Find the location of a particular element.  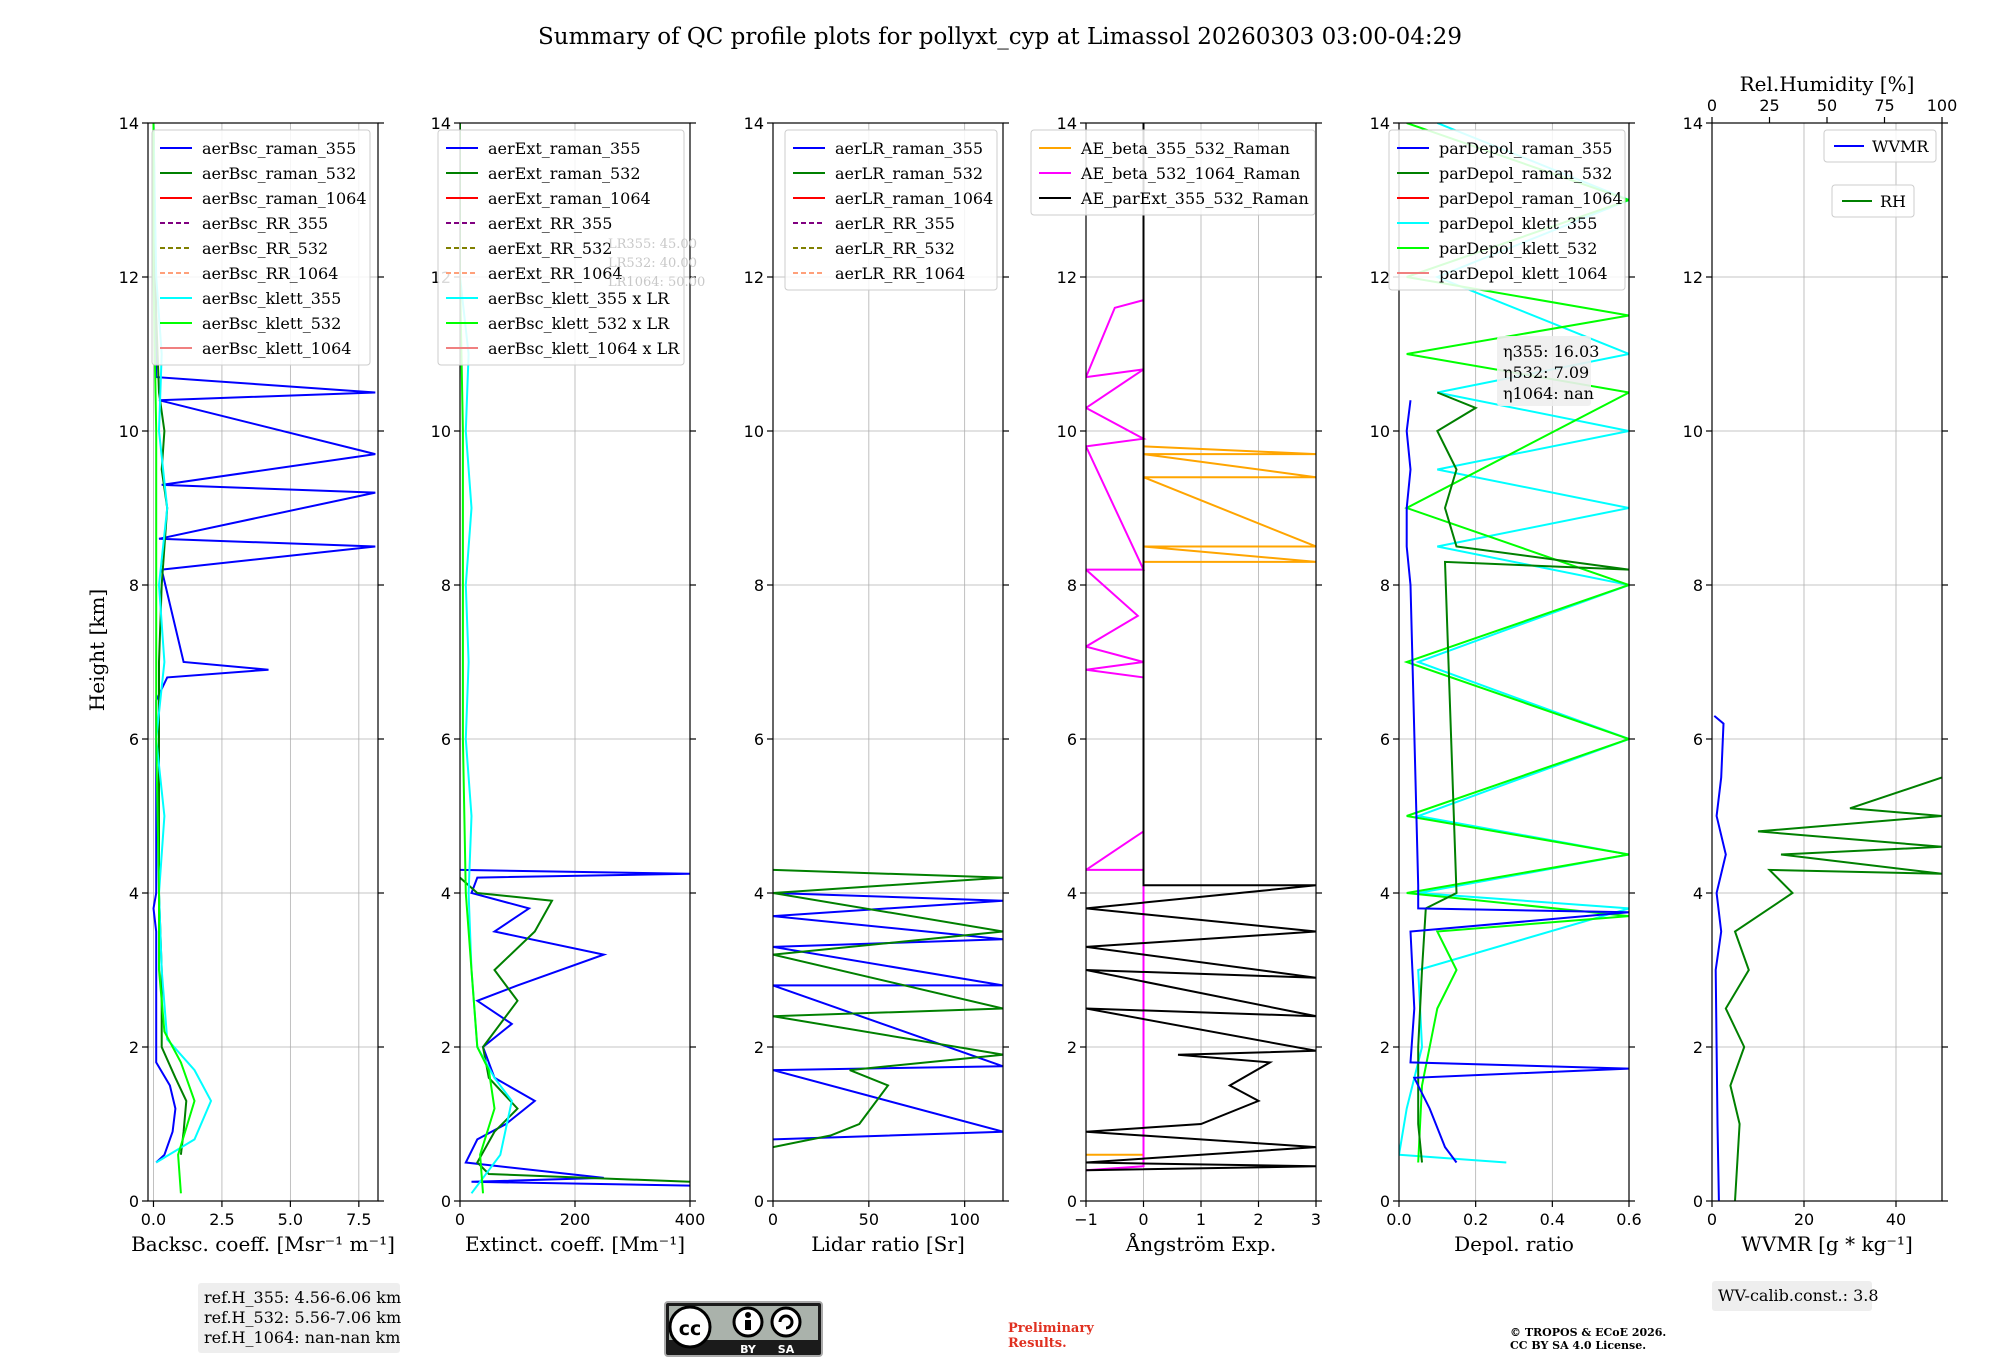

legend-entry: aerBsc_raman_1064 is located at coordinates (284, 198).